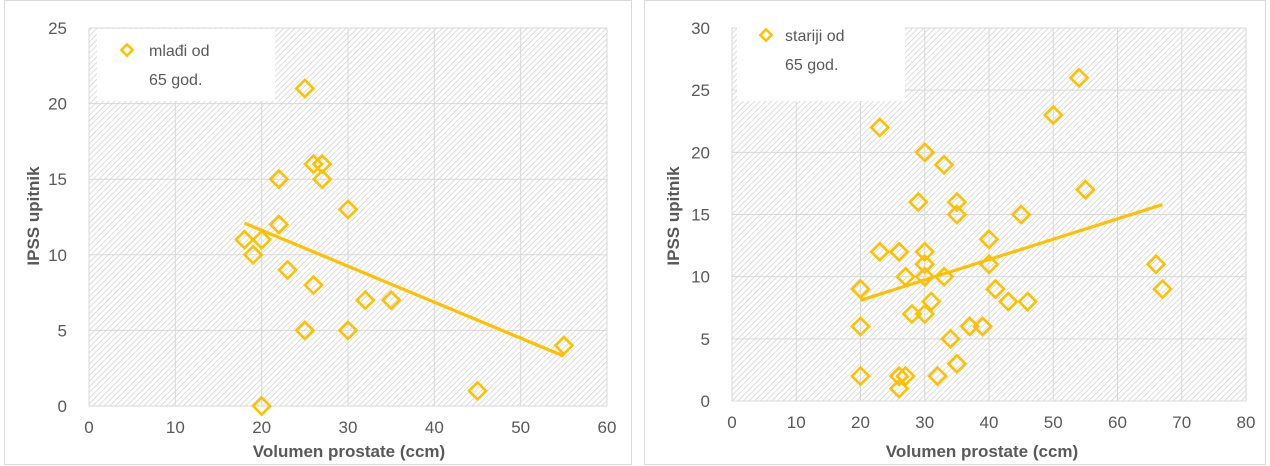  What do you see at coordinates (700, 28) in the screenshot?
I see `y-tick-label: 30` at bounding box center [700, 28].